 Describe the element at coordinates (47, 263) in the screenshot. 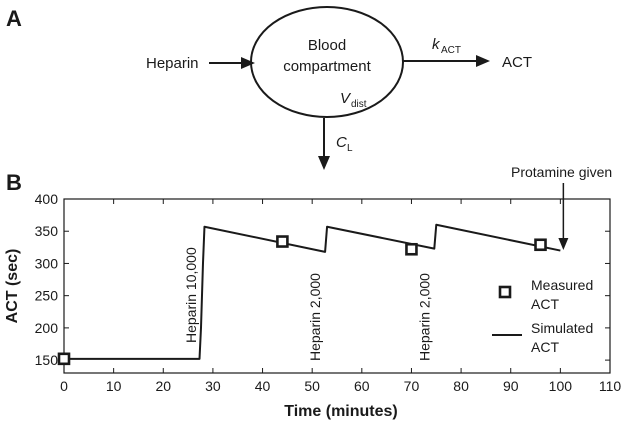

I see `y-tick-label: 300` at that location.